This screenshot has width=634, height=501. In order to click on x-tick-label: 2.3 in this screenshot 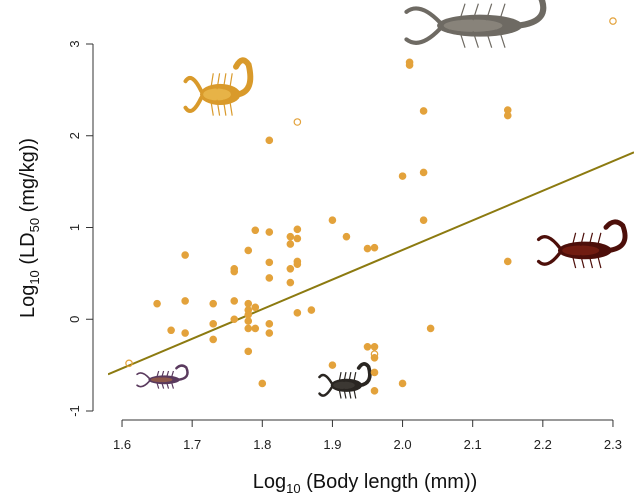, I will do `click(613, 444)`.